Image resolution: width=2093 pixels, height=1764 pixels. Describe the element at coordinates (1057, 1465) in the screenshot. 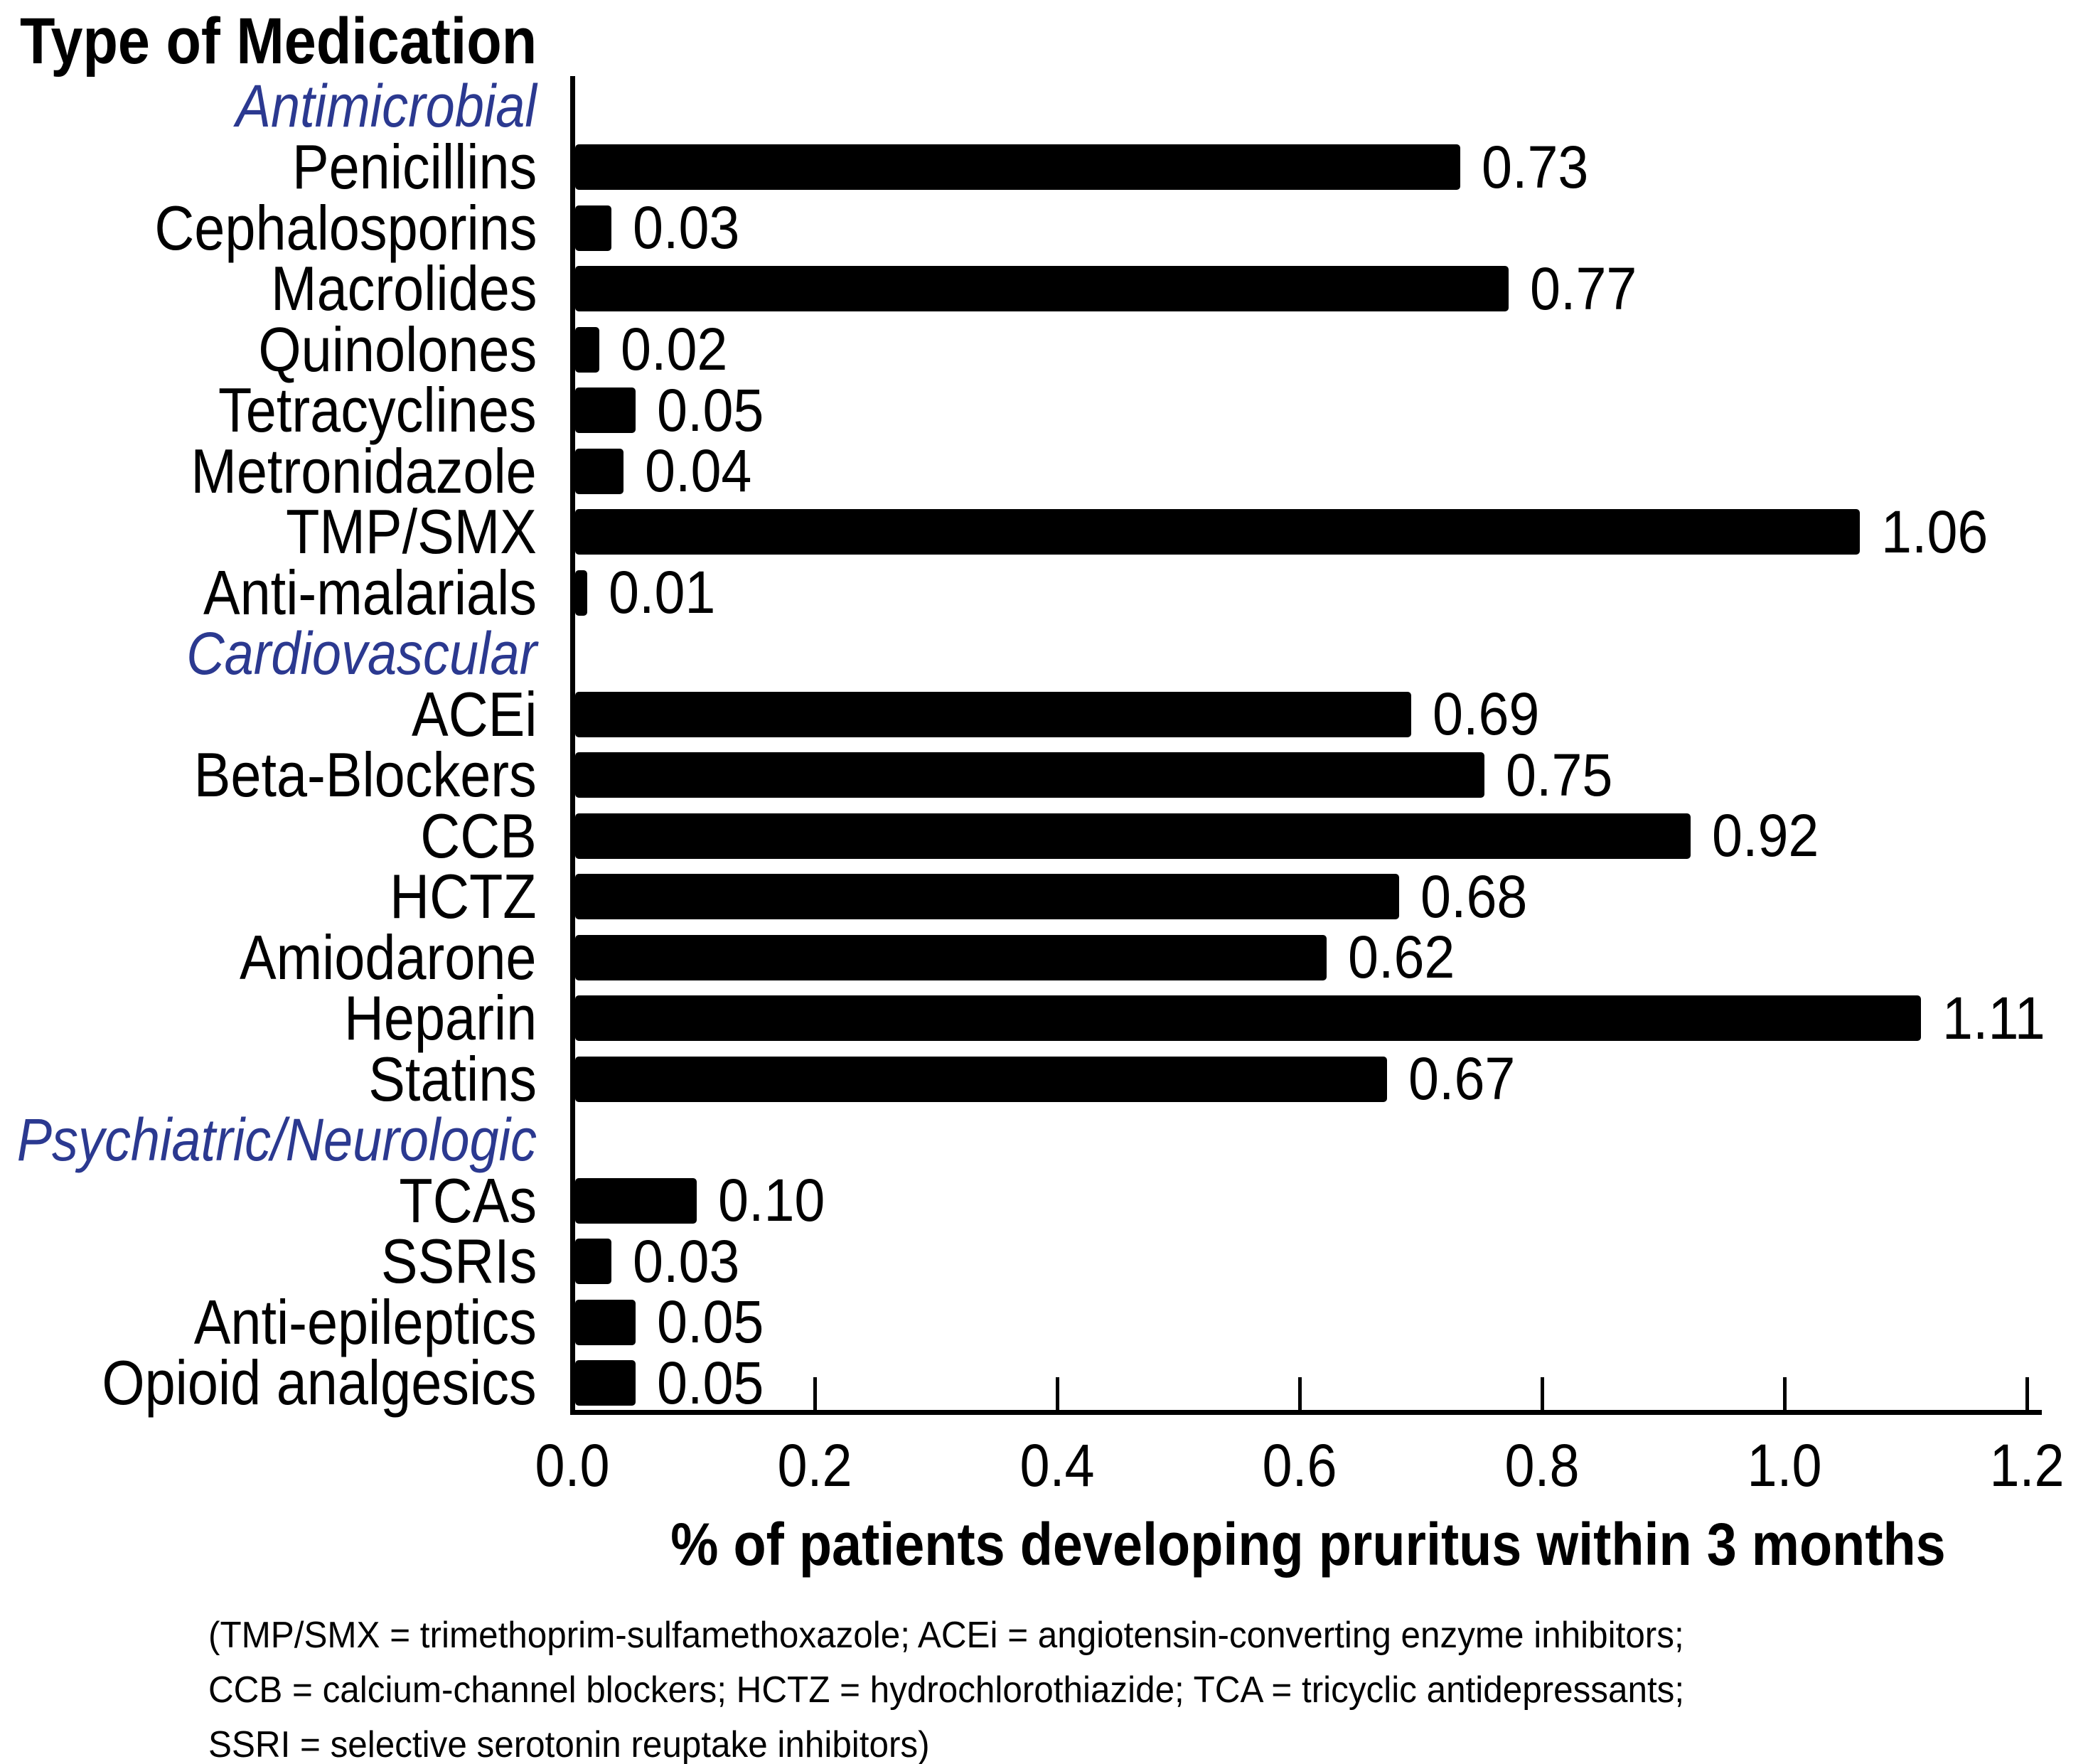

I see `tick-label: 0.4` at that location.